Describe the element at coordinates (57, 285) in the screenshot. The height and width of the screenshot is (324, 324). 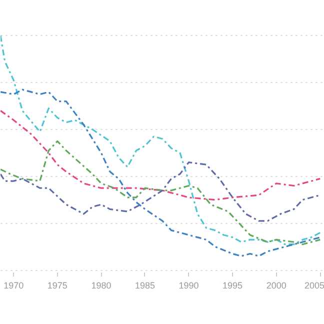
I see `x-tick-label: 1975` at that location.